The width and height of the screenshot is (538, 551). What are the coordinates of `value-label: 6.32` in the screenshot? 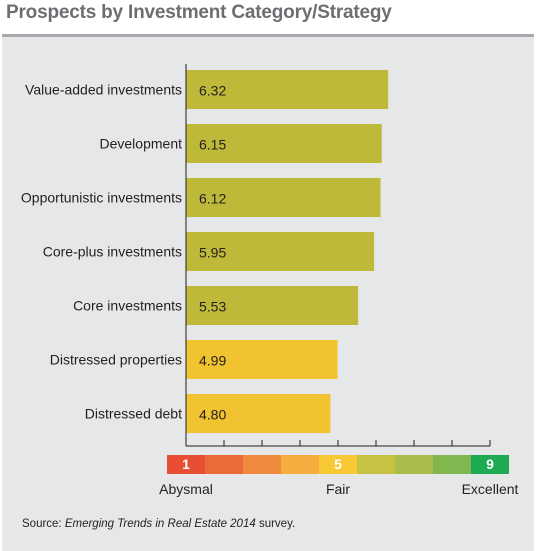 It's located at (212, 91).